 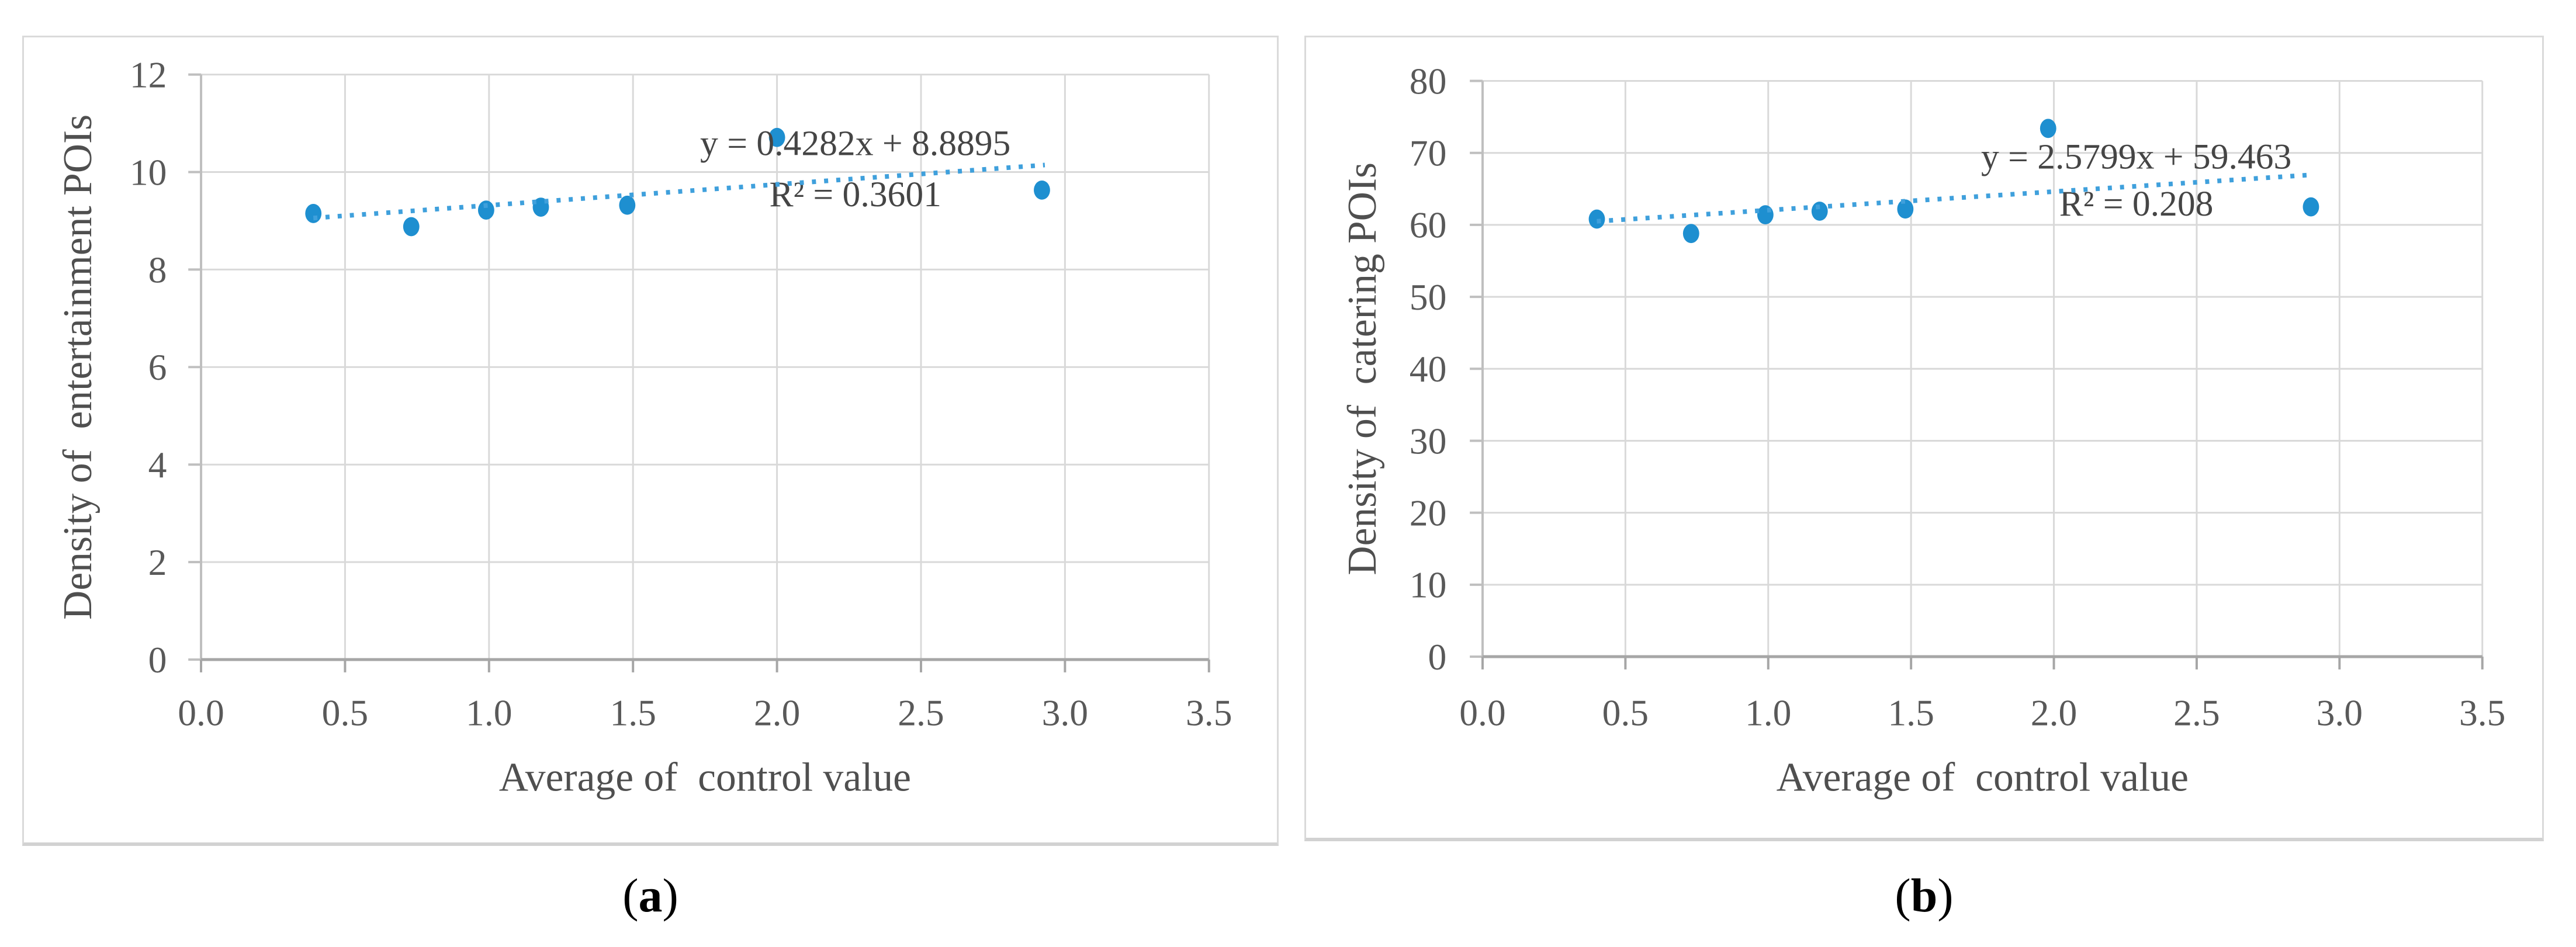 I want to click on y-tick-label: 8, so click(x=157, y=269).